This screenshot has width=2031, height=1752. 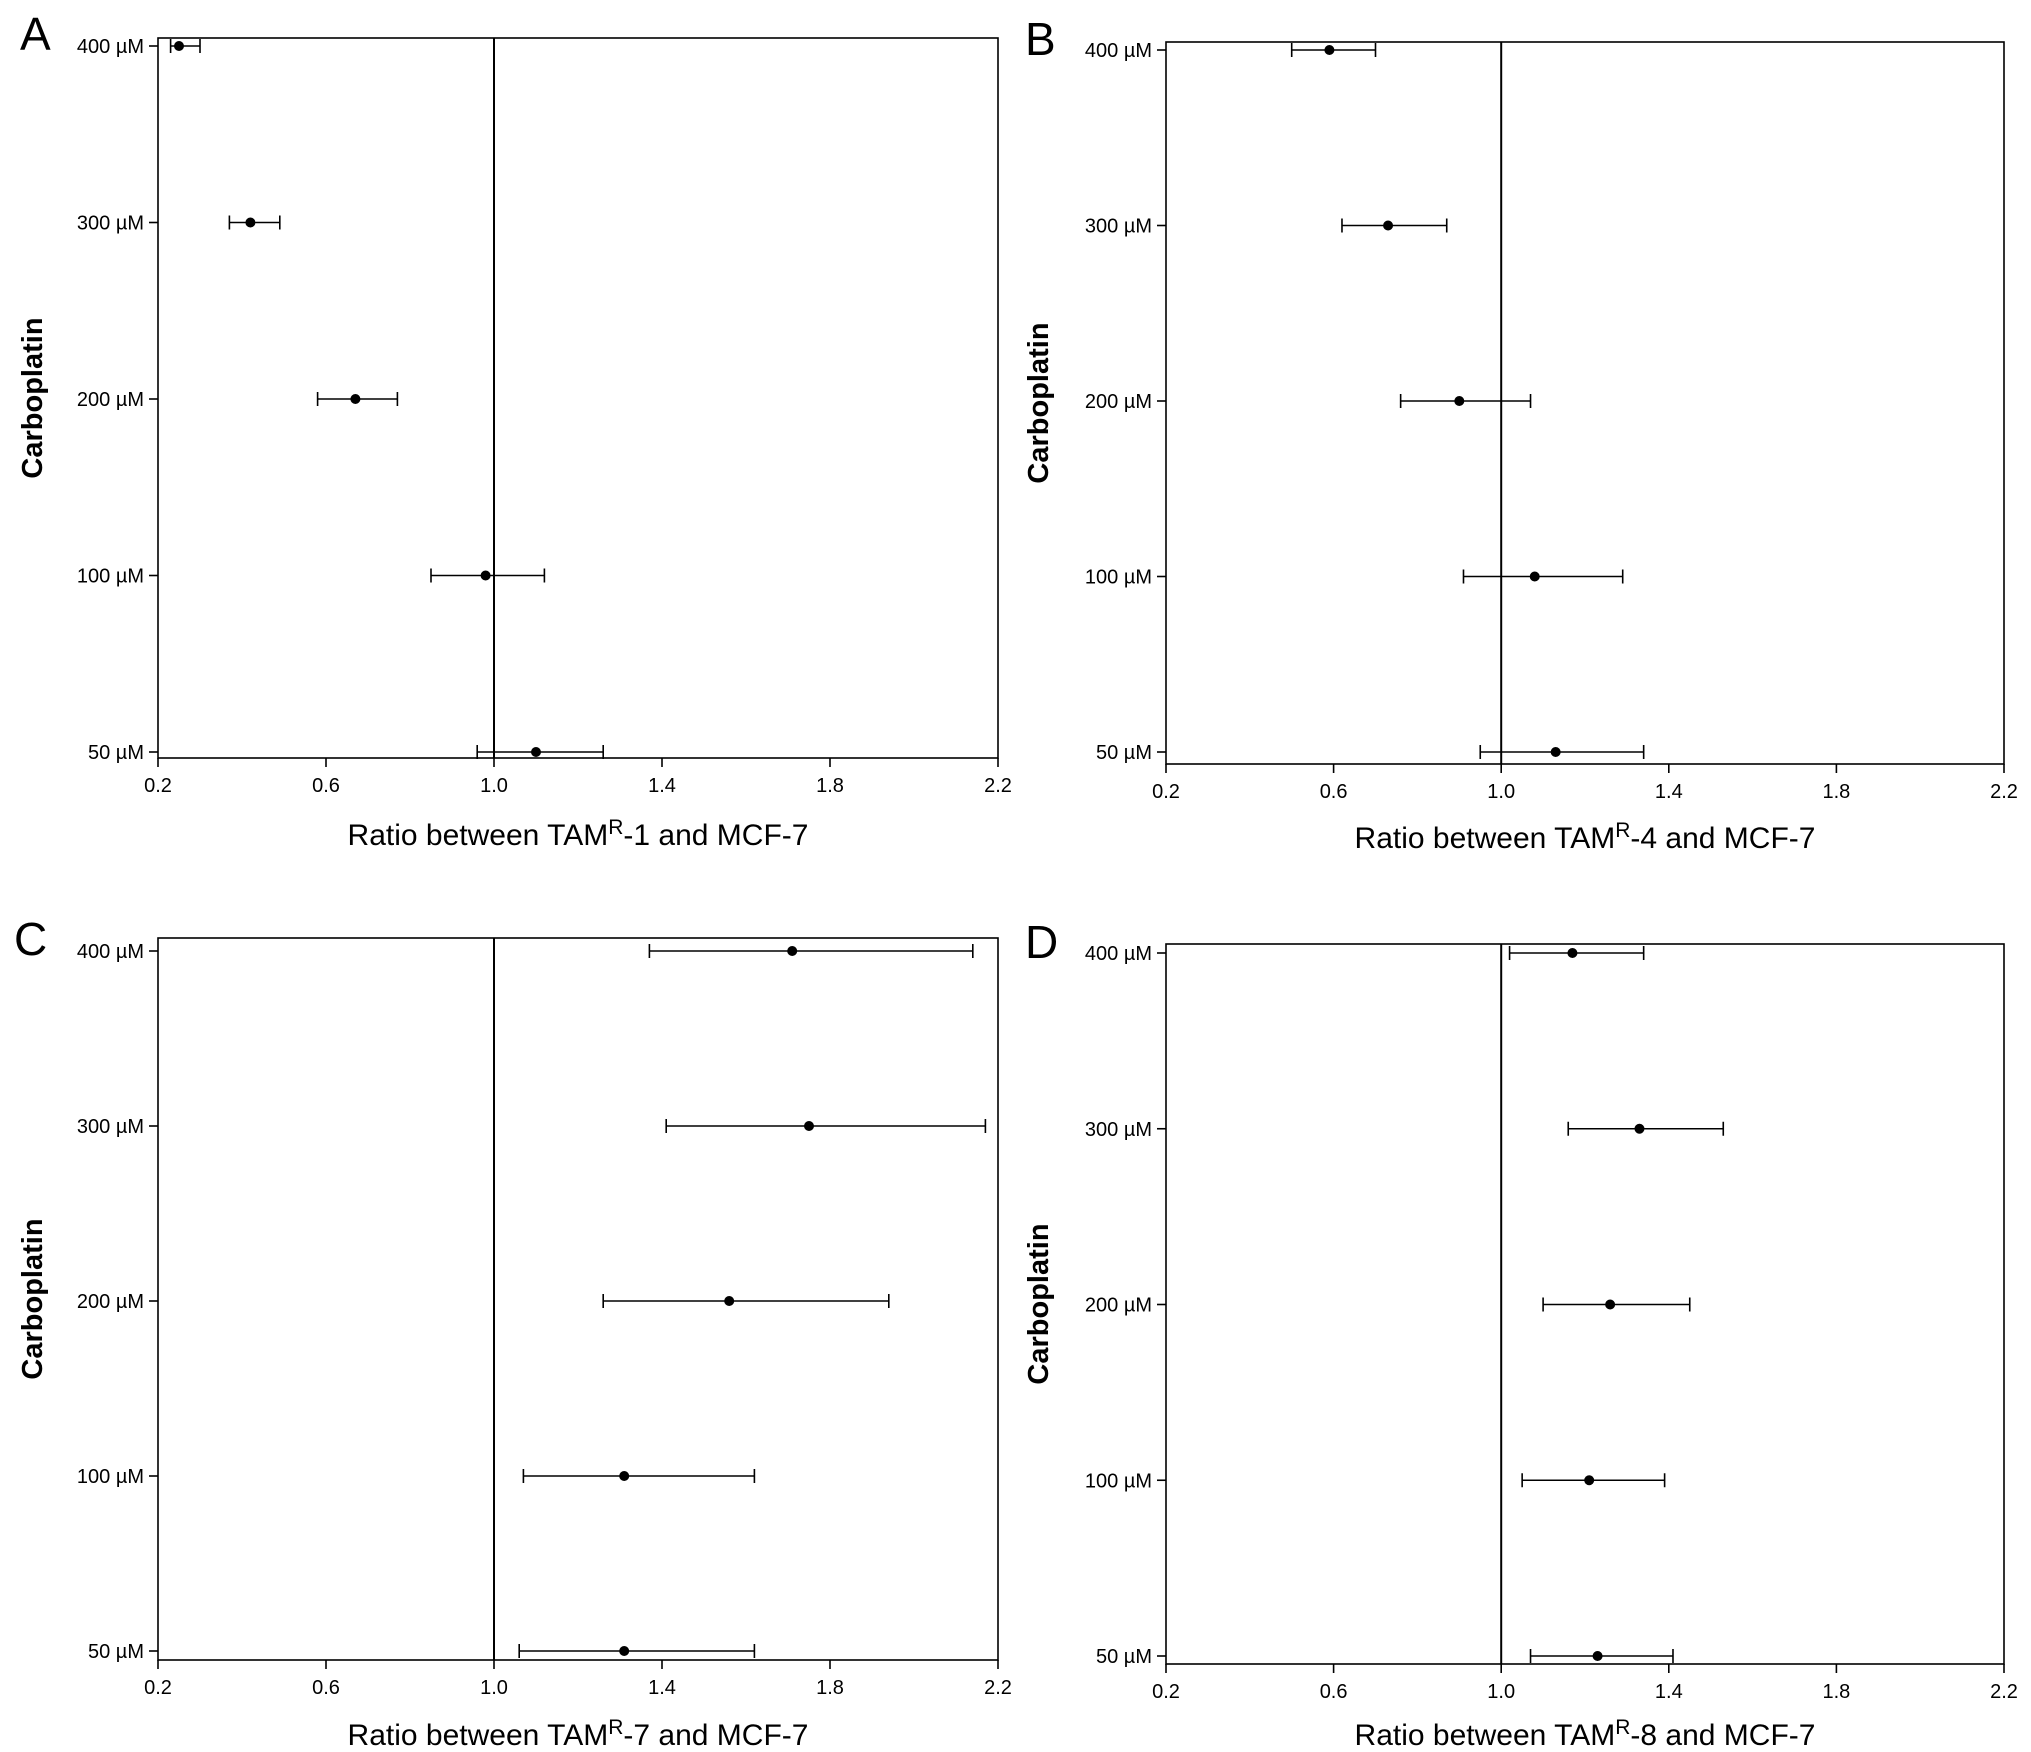 I want to click on x-axis-title-suffix: -4 and MCF-7, so click(x=1722, y=838).